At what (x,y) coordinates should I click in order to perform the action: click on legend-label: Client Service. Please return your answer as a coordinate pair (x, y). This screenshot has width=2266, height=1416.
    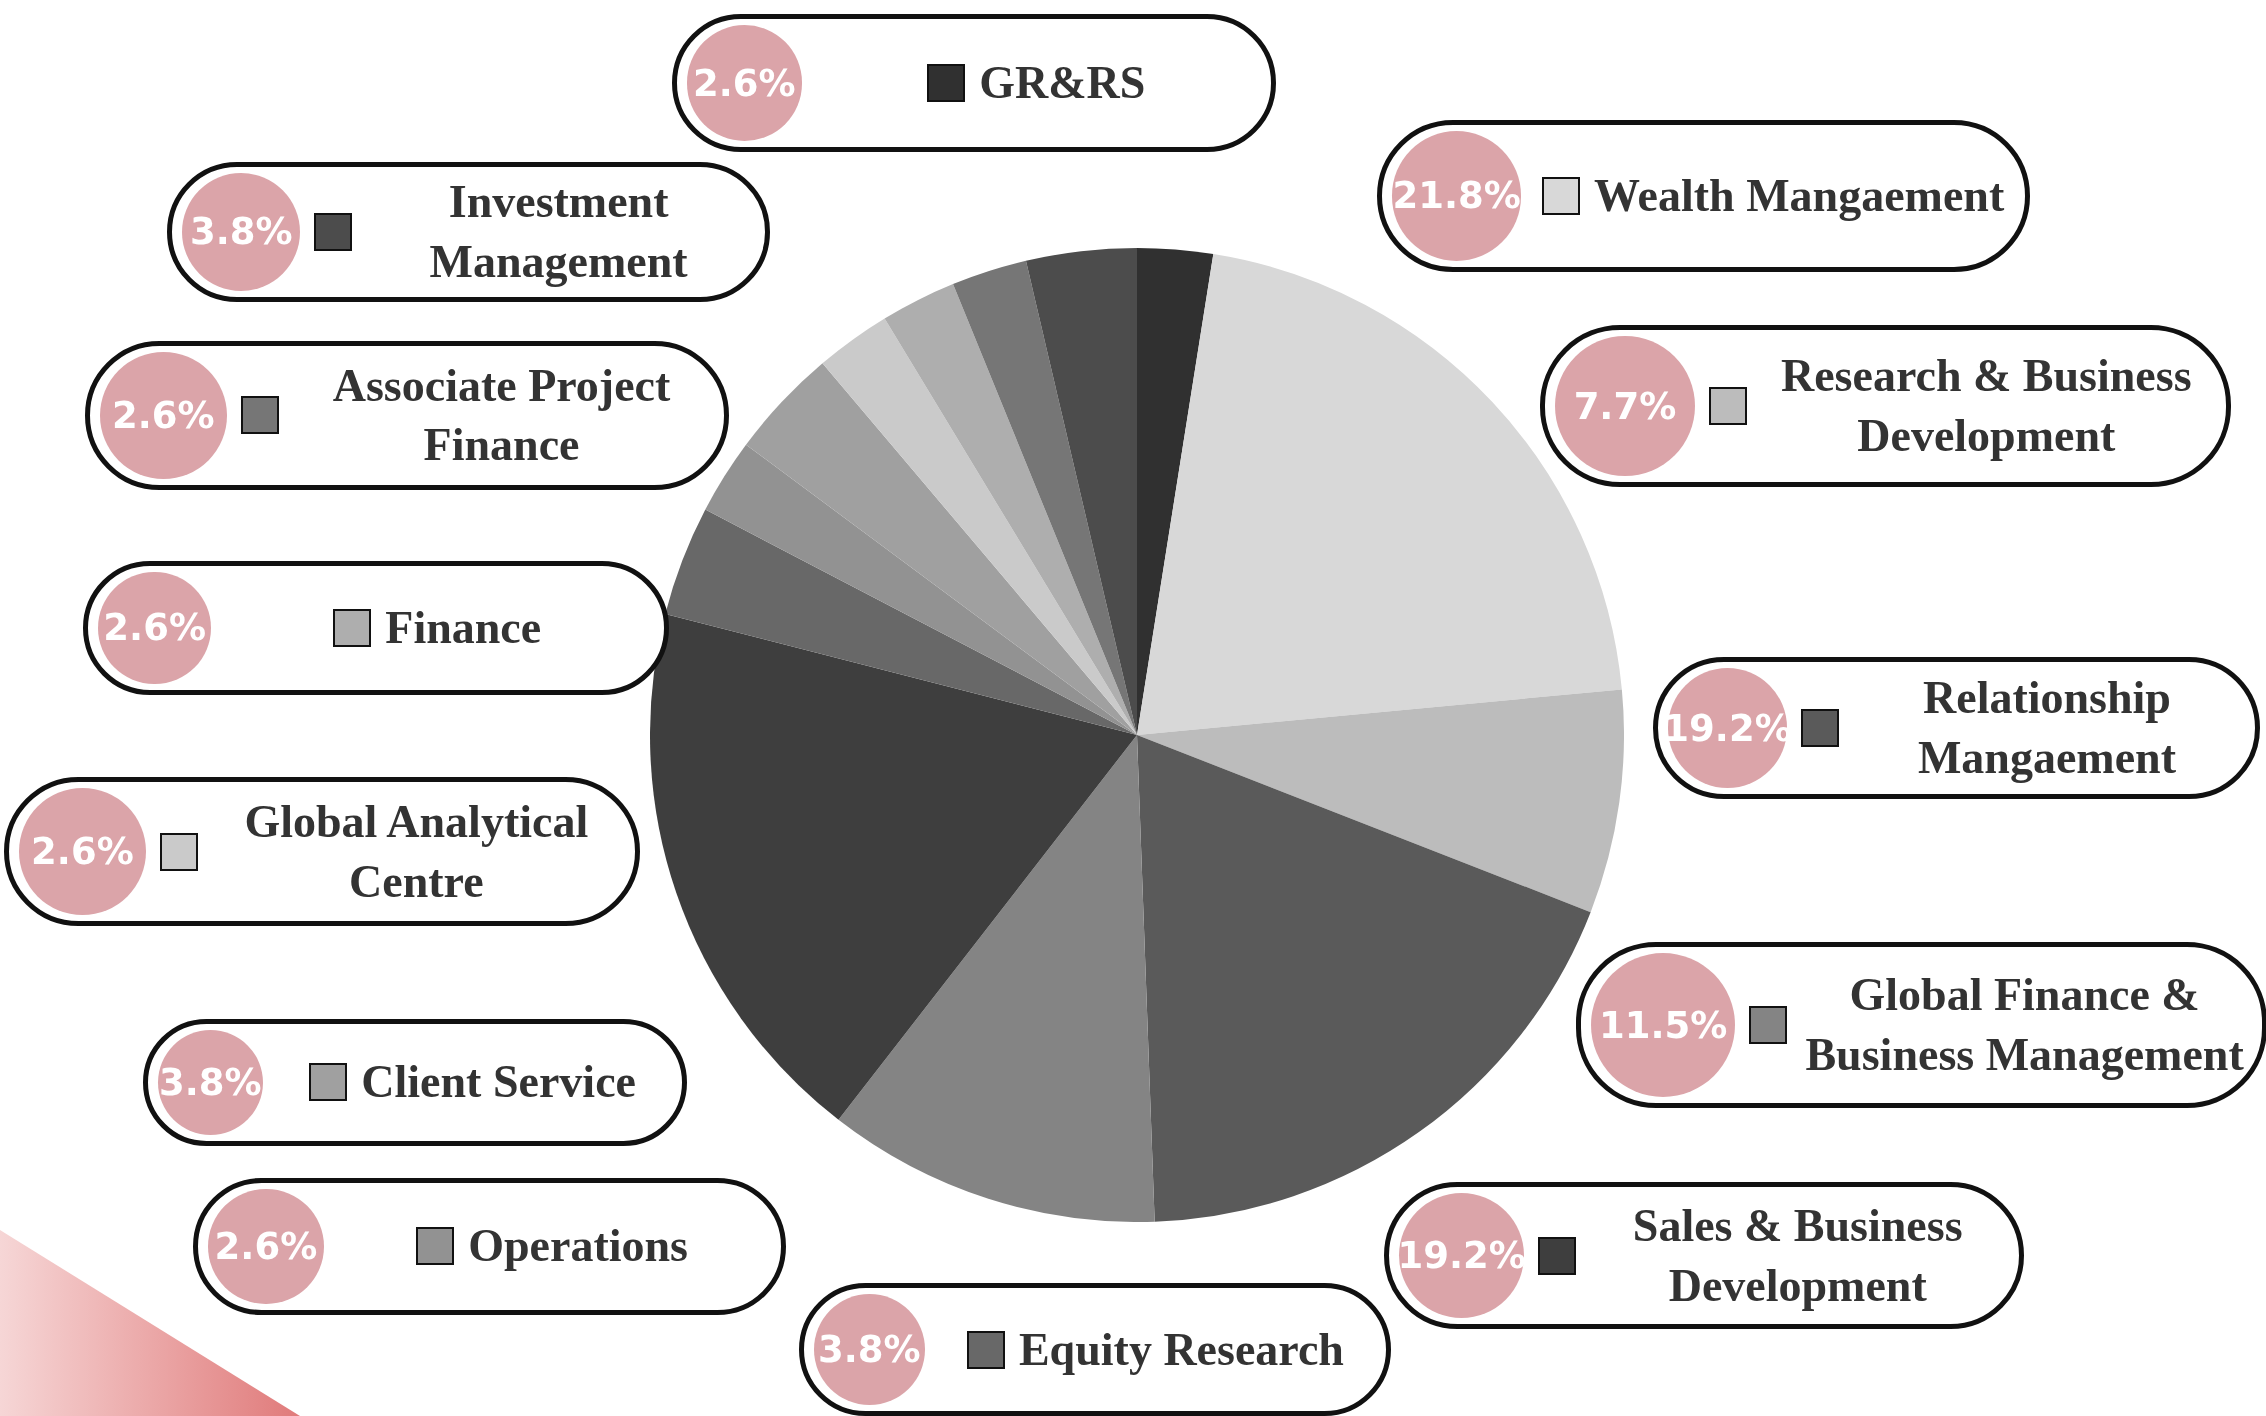
    Looking at the image, I should click on (498, 1082).